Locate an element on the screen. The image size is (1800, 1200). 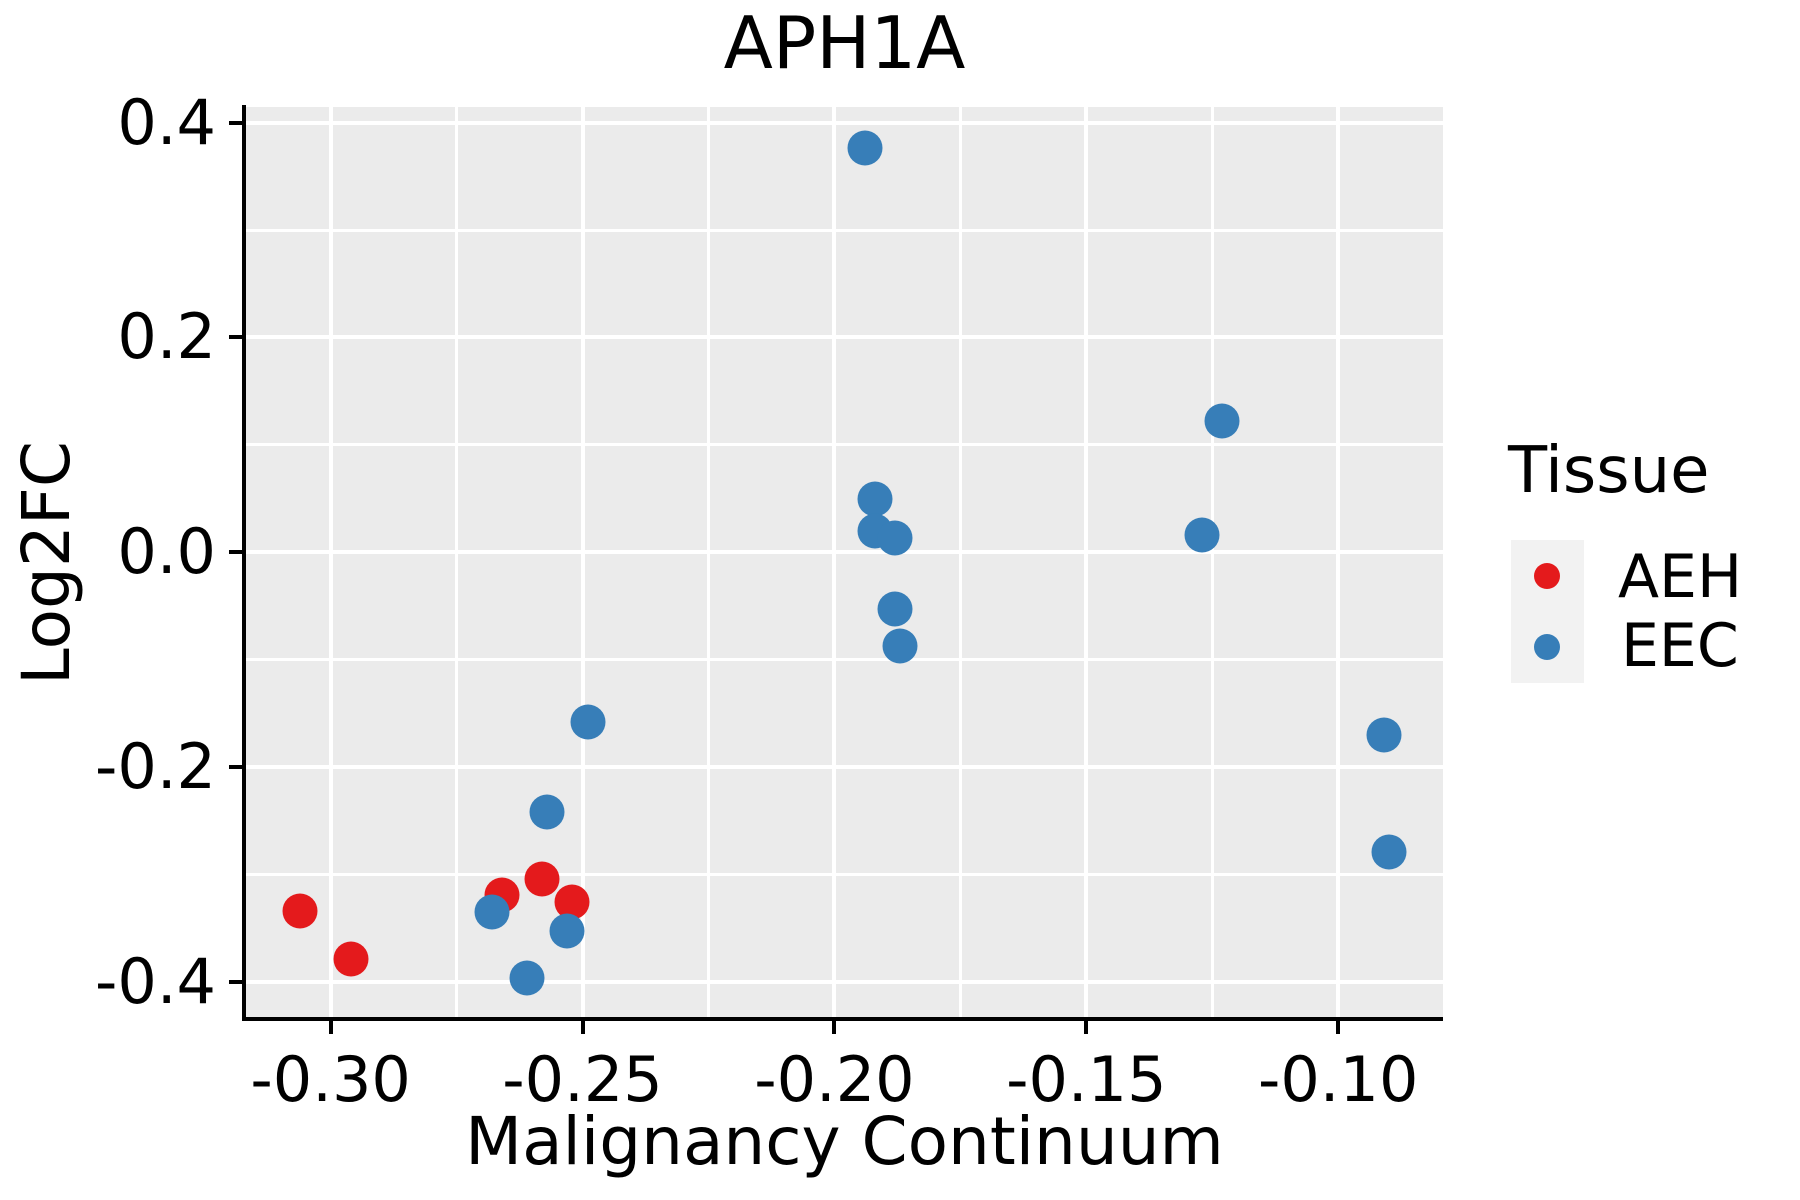
y-axis-label: Log2FC is located at coordinates (46, 563).